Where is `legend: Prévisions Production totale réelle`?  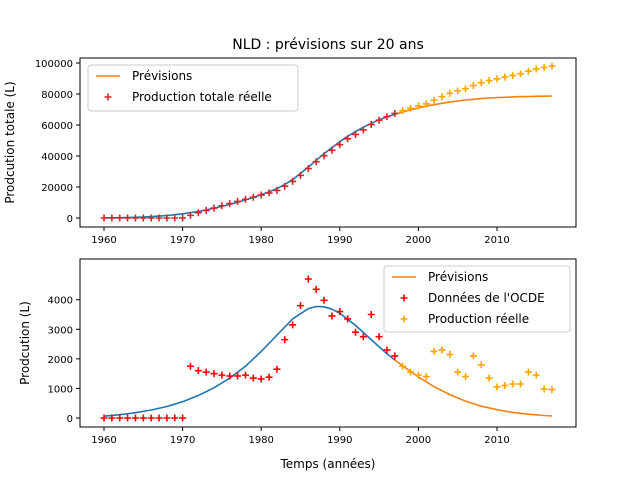 legend: Prévisions Production totale réelle is located at coordinates (193, 88).